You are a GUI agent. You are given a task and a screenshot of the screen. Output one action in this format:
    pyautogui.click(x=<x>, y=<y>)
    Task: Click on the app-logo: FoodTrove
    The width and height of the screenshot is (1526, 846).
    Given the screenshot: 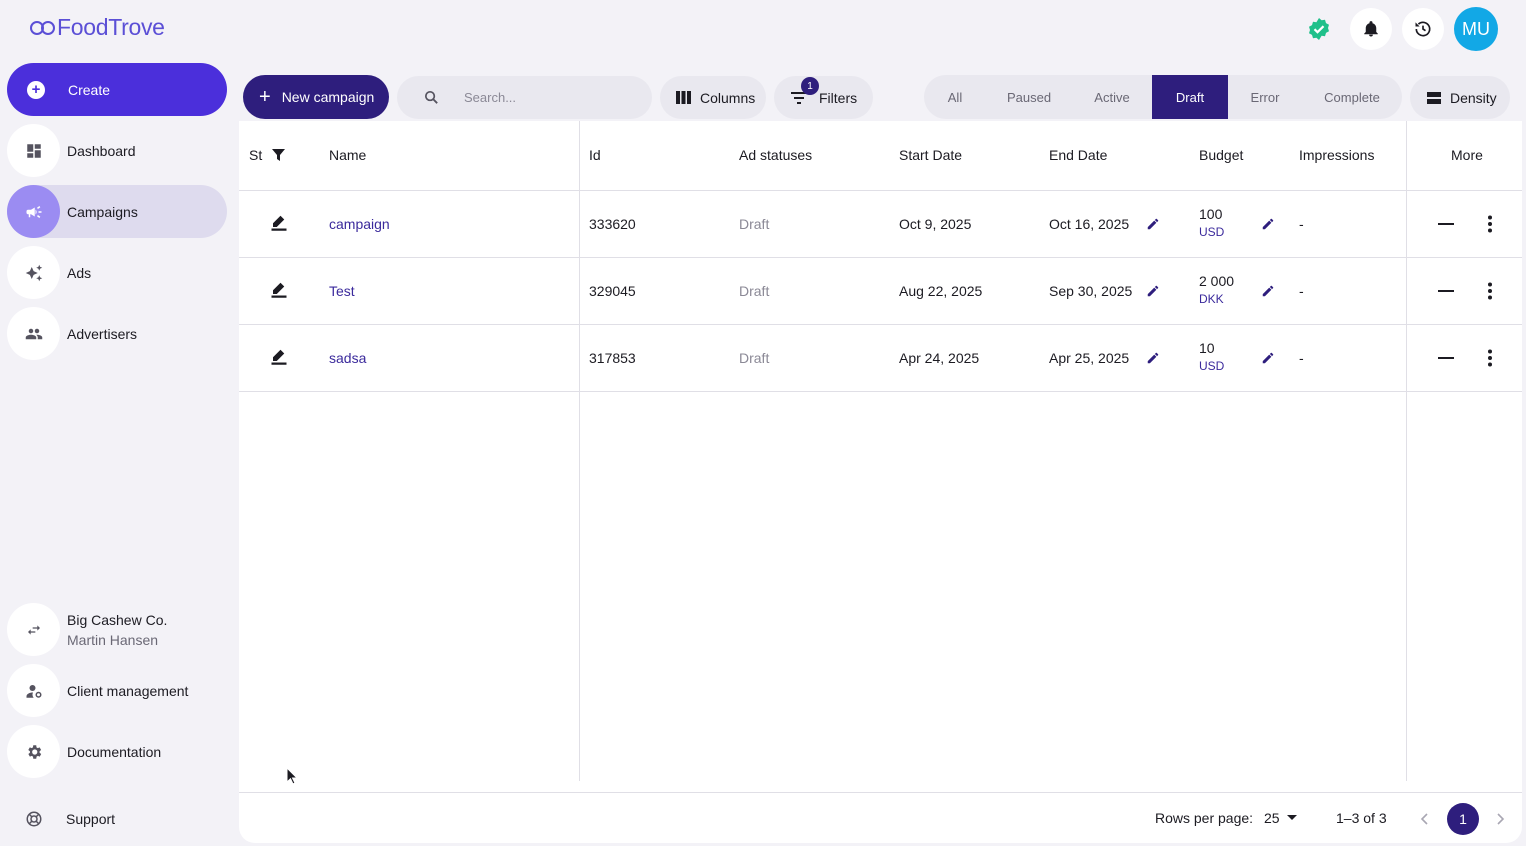 What is the action you would take?
    pyautogui.click(x=97, y=27)
    